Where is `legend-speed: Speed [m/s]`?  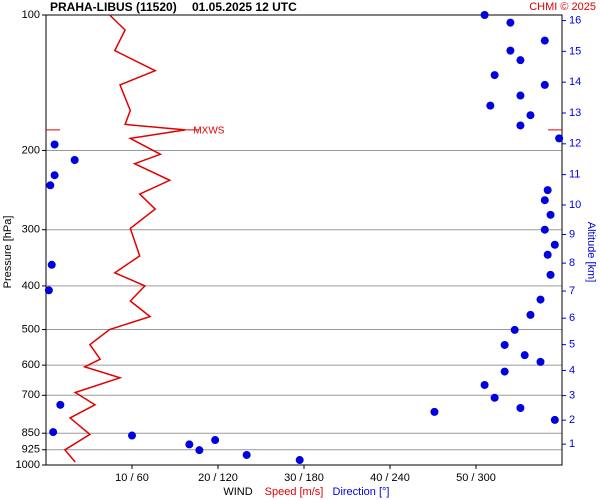 legend-speed: Speed [m/s] is located at coordinates (294, 492).